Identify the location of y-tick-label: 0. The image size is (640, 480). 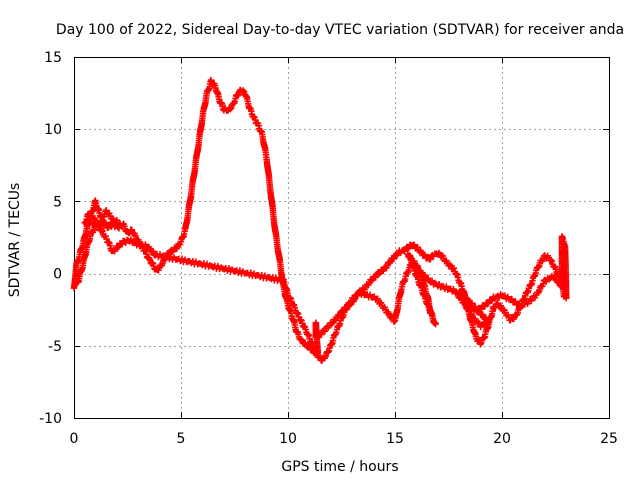
(57, 275).